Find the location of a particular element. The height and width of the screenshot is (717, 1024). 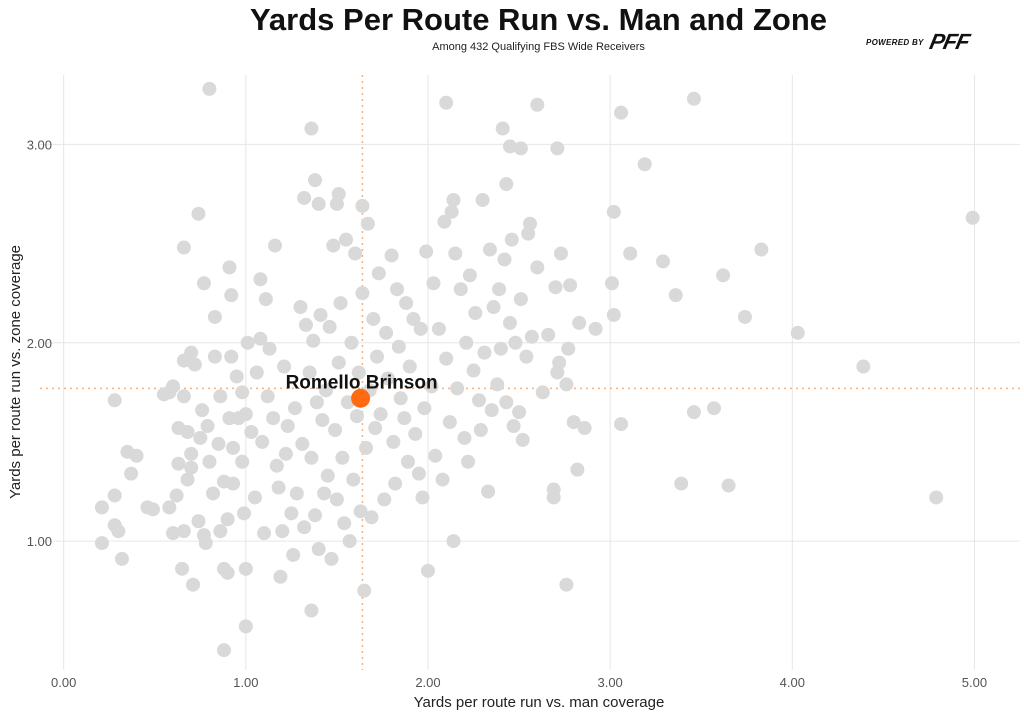

y-tick-label: 3.00 is located at coordinates (39, 144).